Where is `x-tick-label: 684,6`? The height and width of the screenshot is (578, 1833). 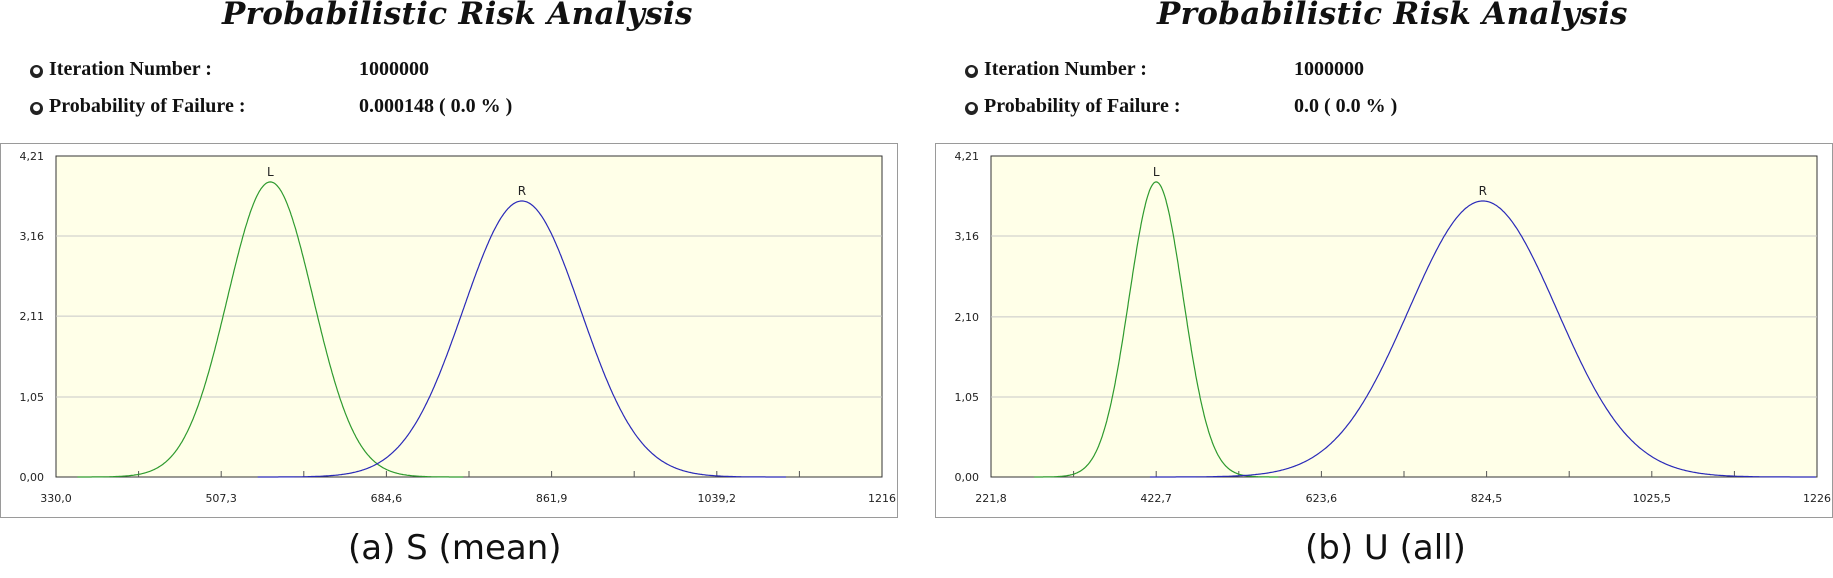
x-tick-label: 684,6 is located at coordinates (387, 498).